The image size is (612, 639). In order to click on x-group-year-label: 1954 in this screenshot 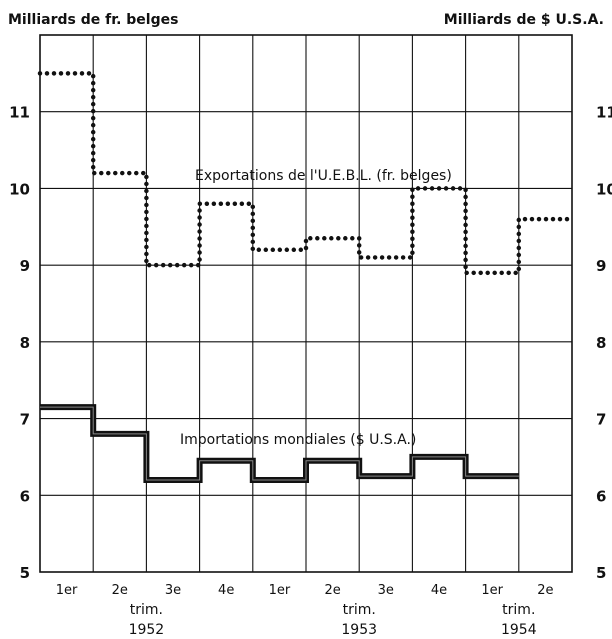, I will do `click(519, 630)`.